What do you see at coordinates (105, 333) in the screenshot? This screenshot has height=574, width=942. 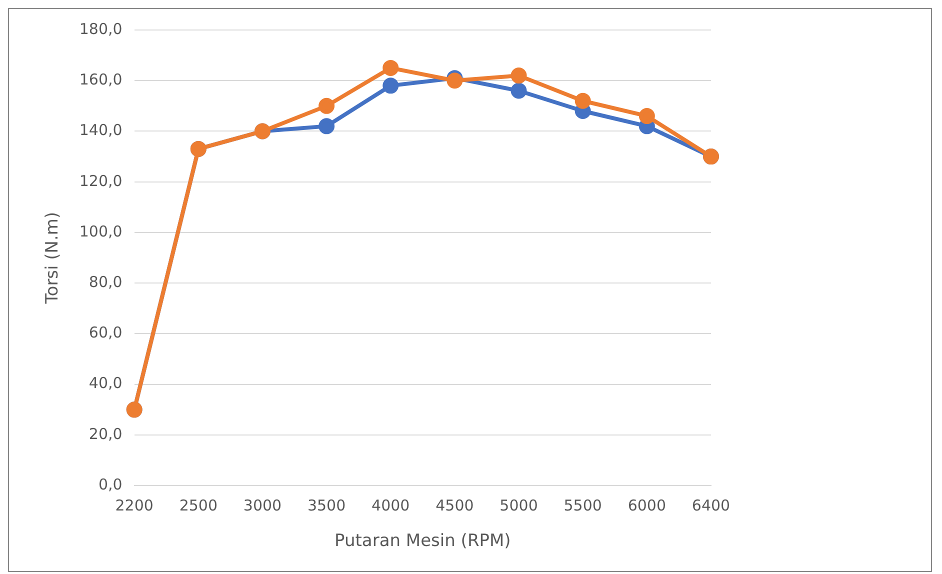 I see `y-tick-label: 60,0` at bounding box center [105, 333].